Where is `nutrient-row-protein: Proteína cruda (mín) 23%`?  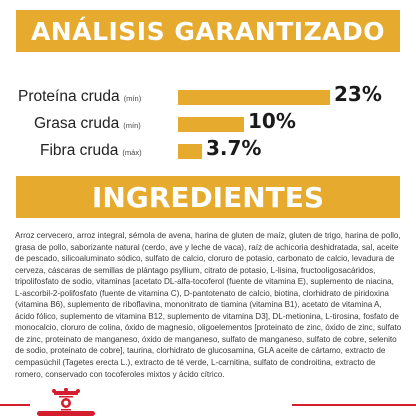
nutrient-row-protein: Proteína cruda (mín) 23% is located at coordinates (208, 95).